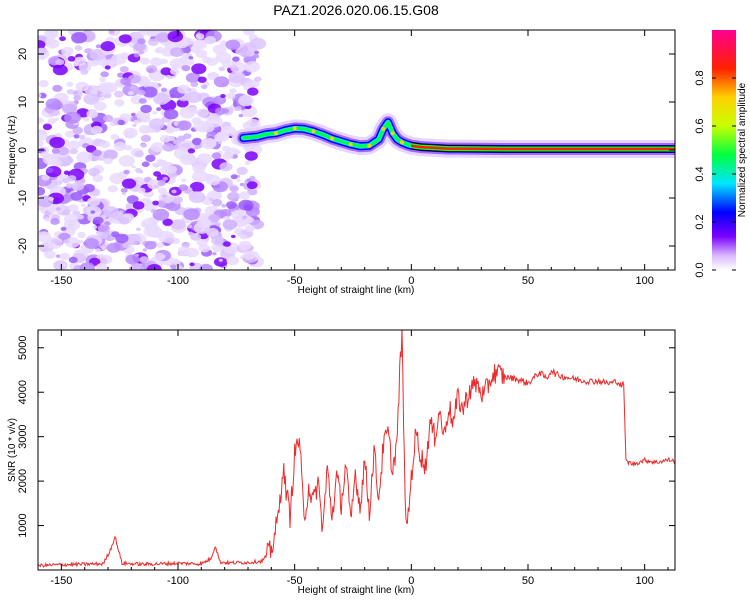 This screenshot has width=750, height=600. What do you see at coordinates (23, 54) in the screenshot?
I see `spectrogram-y-tick-label: 20` at bounding box center [23, 54].